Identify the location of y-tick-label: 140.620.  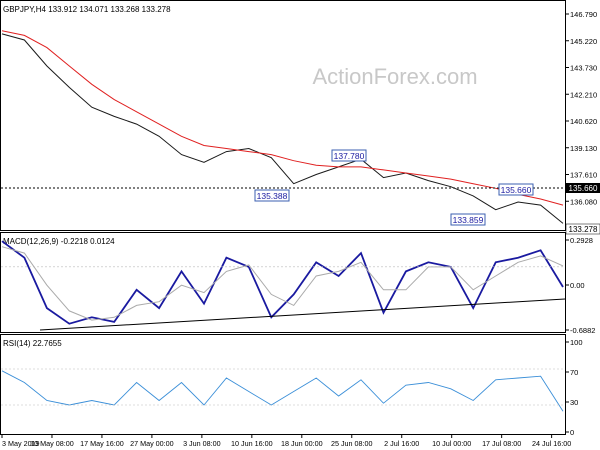
(583, 121).